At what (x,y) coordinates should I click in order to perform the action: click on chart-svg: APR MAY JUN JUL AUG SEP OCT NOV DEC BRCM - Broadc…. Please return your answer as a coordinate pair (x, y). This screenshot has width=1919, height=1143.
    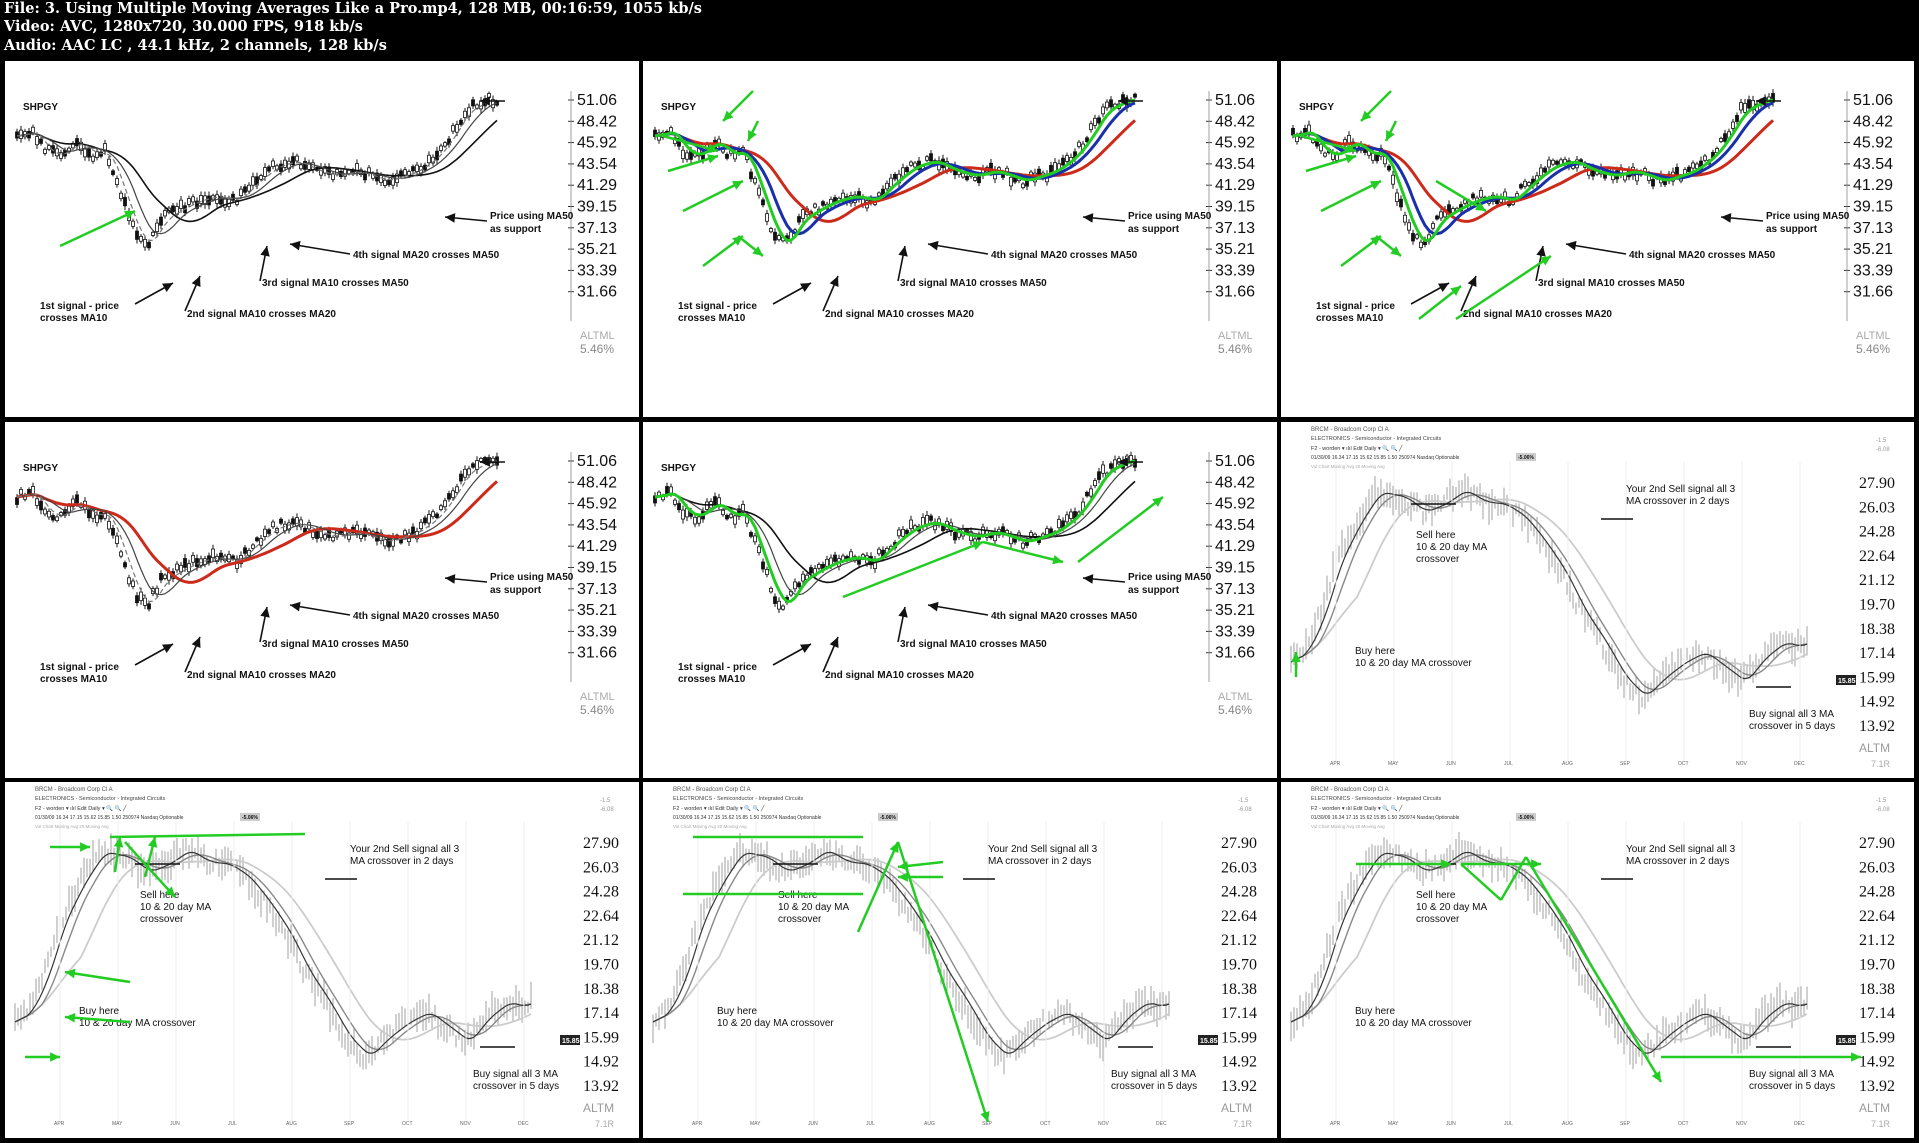
    Looking at the image, I should click on (954, 958).